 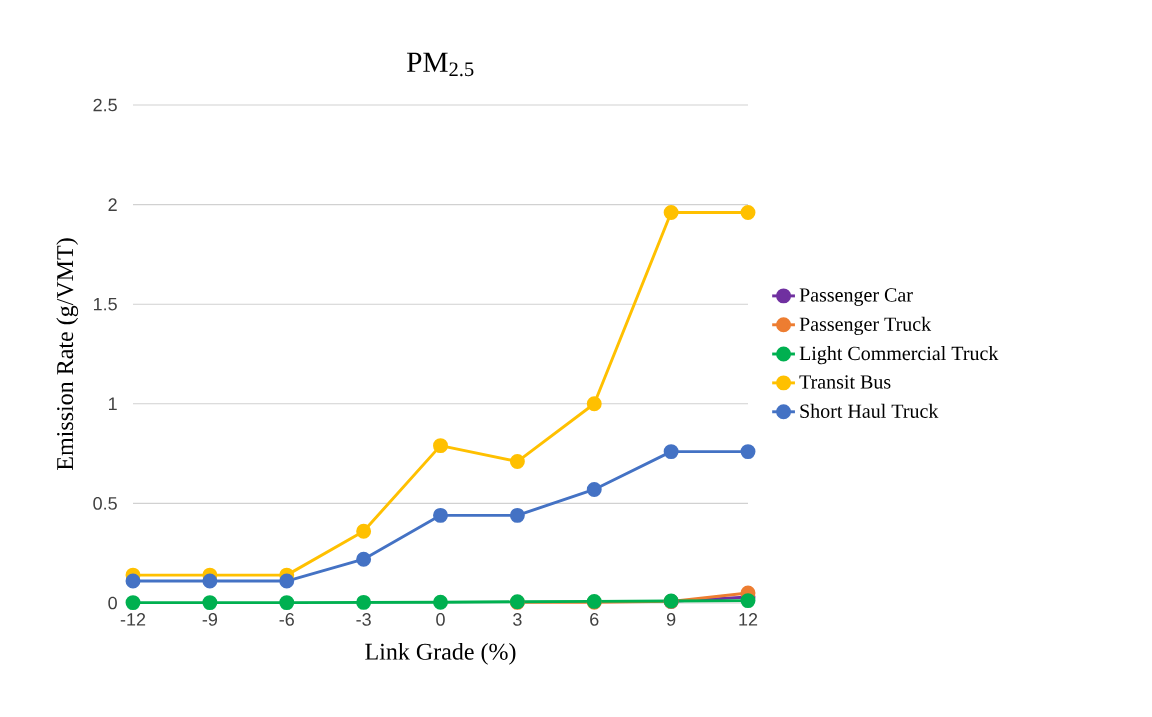 What do you see at coordinates (440, 653) in the screenshot?
I see `x-axis-title: Link Grade (%)` at bounding box center [440, 653].